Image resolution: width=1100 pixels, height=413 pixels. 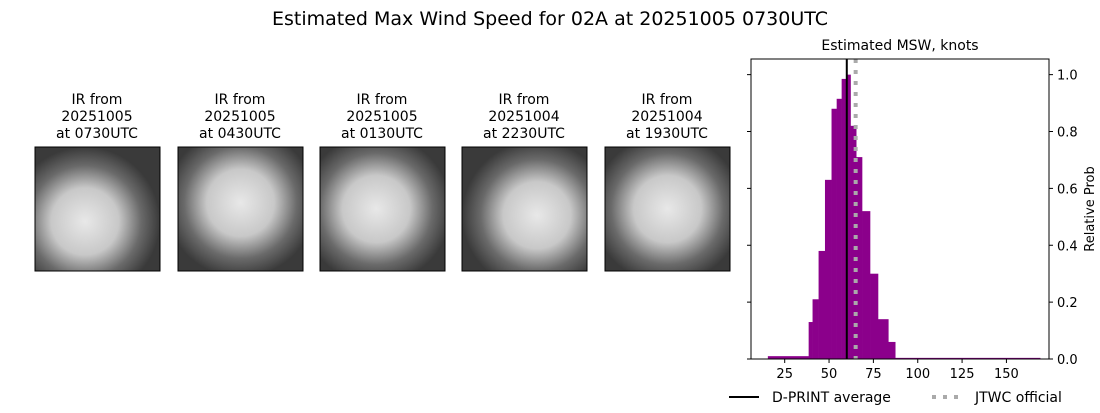 I want to click on chart-title: Estimated MSW, knots, so click(x=899, y=46).